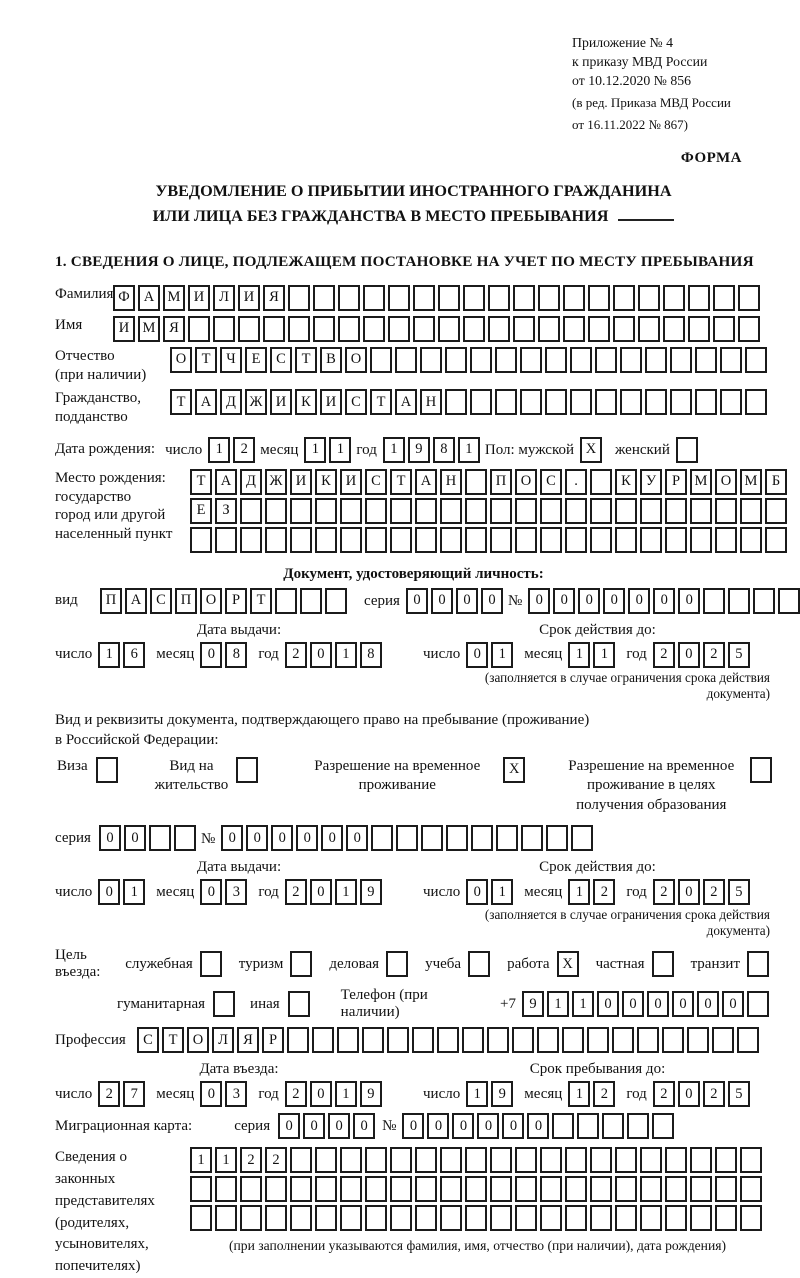  What do you see at coordinates (256, 359) in the screenshot?
I see `char-cell: Е` at bounding box center [256, 359].